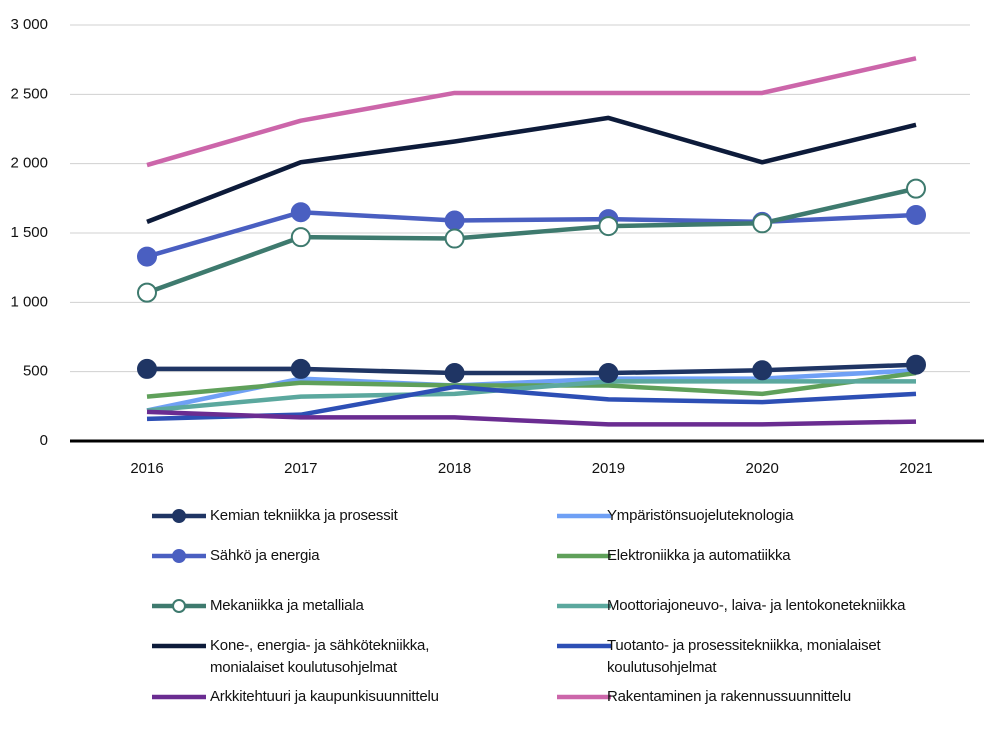 This screenshot has height=734, width=984. Describe the element at coordinates (300, 468) in the screenshot. I see `x-tick-label: 2017` at that location.